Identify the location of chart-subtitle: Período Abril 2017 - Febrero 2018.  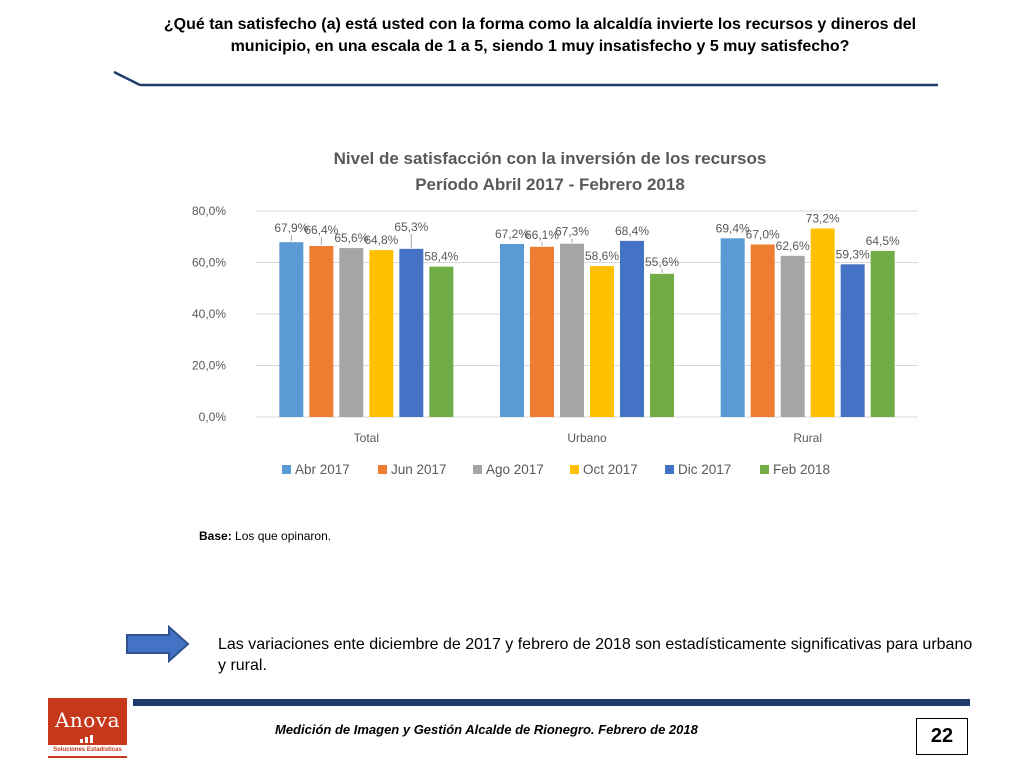
(550, 184).